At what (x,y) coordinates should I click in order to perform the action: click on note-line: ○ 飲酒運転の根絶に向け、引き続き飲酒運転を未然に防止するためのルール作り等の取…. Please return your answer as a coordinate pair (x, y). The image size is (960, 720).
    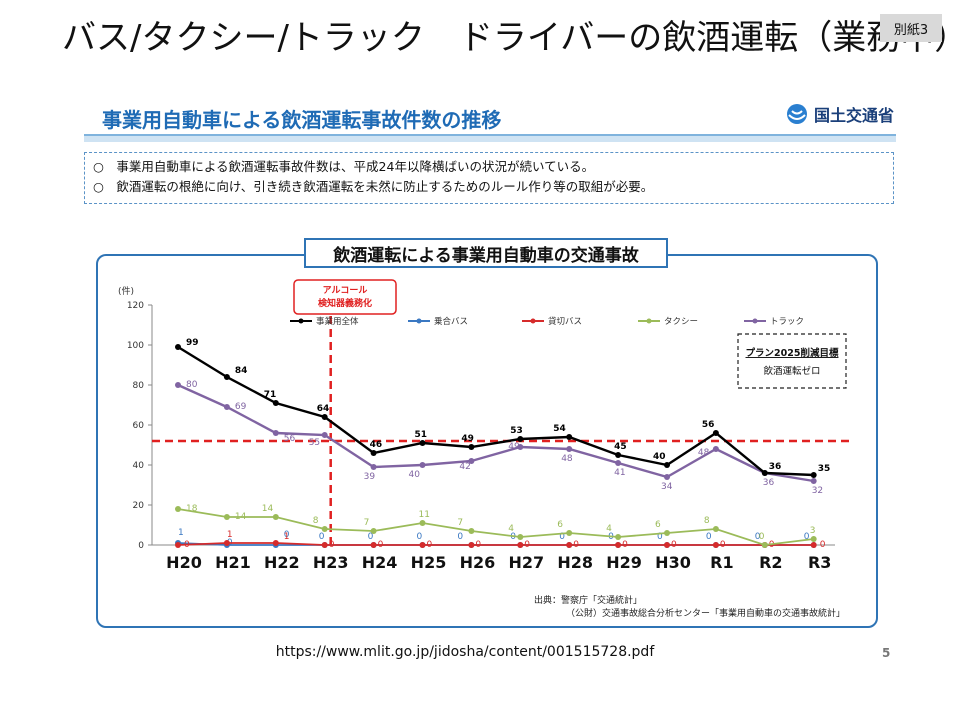
    Looking at the image, I should click on (373, 186).